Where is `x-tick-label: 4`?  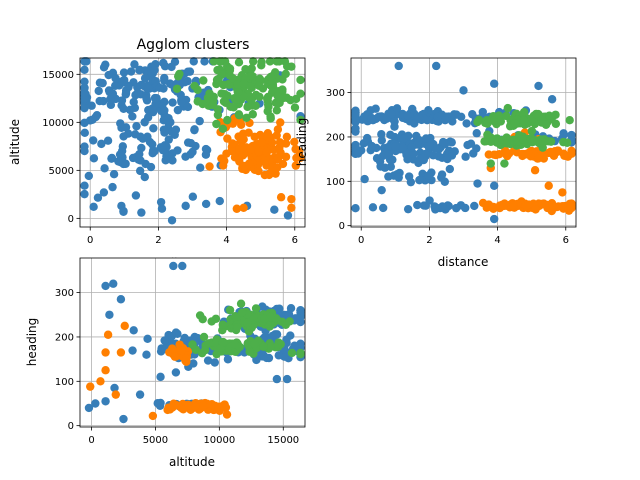
x-tick-label: 4 is located at coordinates (497, 240).